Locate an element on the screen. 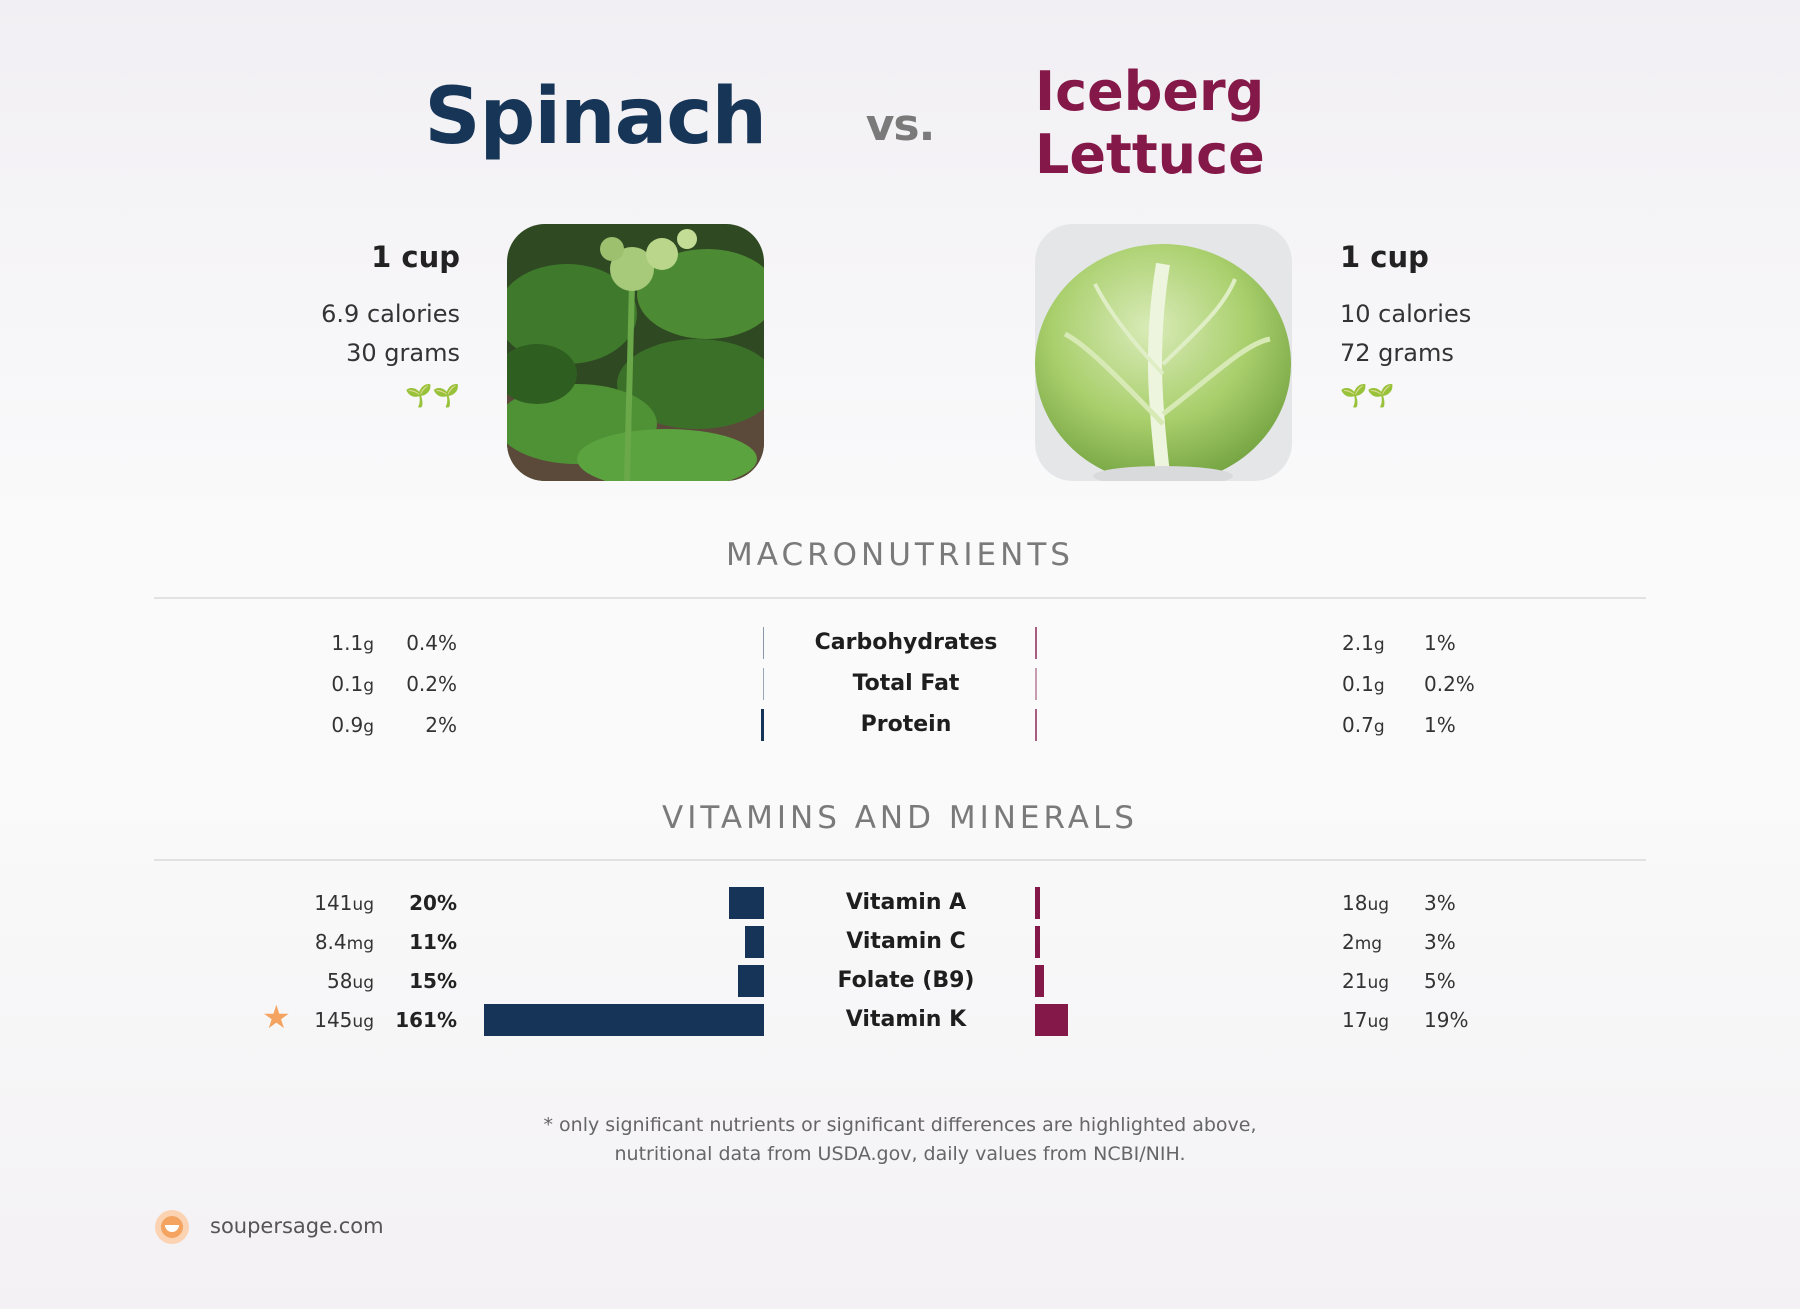 The height and width of the screenshot is (1309, 1800). left-daily-value: 161% is located at coordinates (426, 1020).